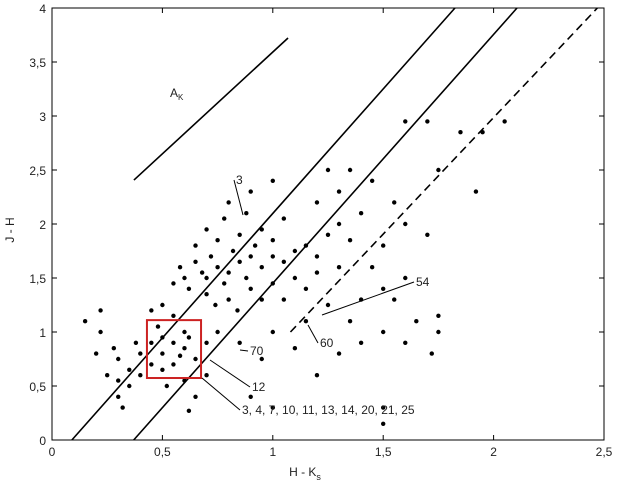 Image resolution: width=621 pixels, height=494 pixels. Describe the element at coordinates (327, 343) in the screenshot. I see `annotation: 60` at that location.